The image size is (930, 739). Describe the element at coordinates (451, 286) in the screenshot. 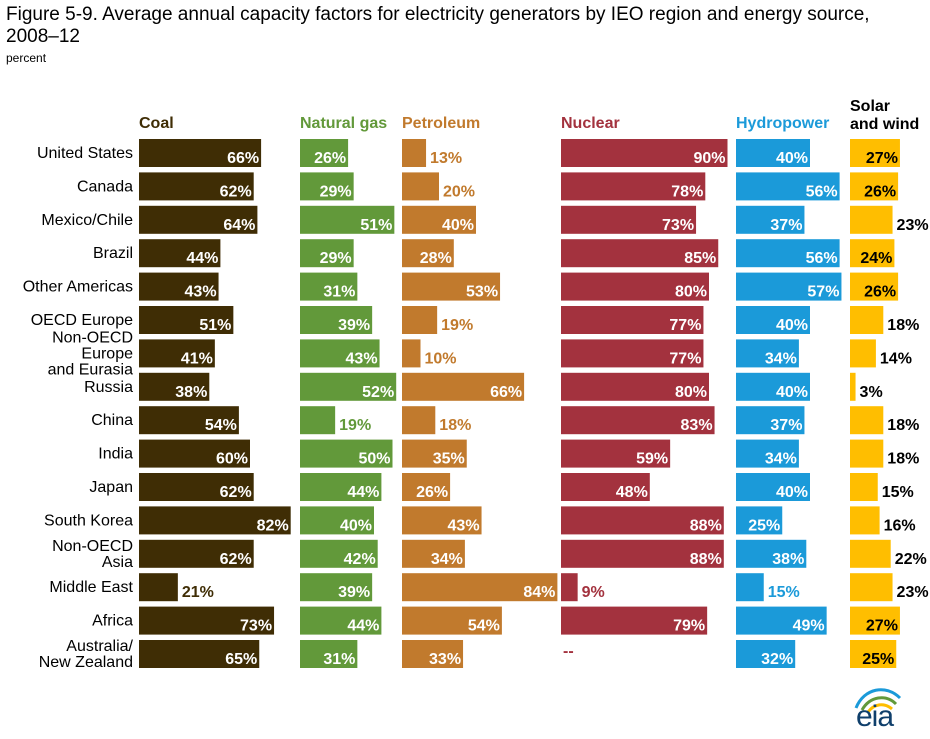

I see `bar-petroleum-other-americas` at that location.